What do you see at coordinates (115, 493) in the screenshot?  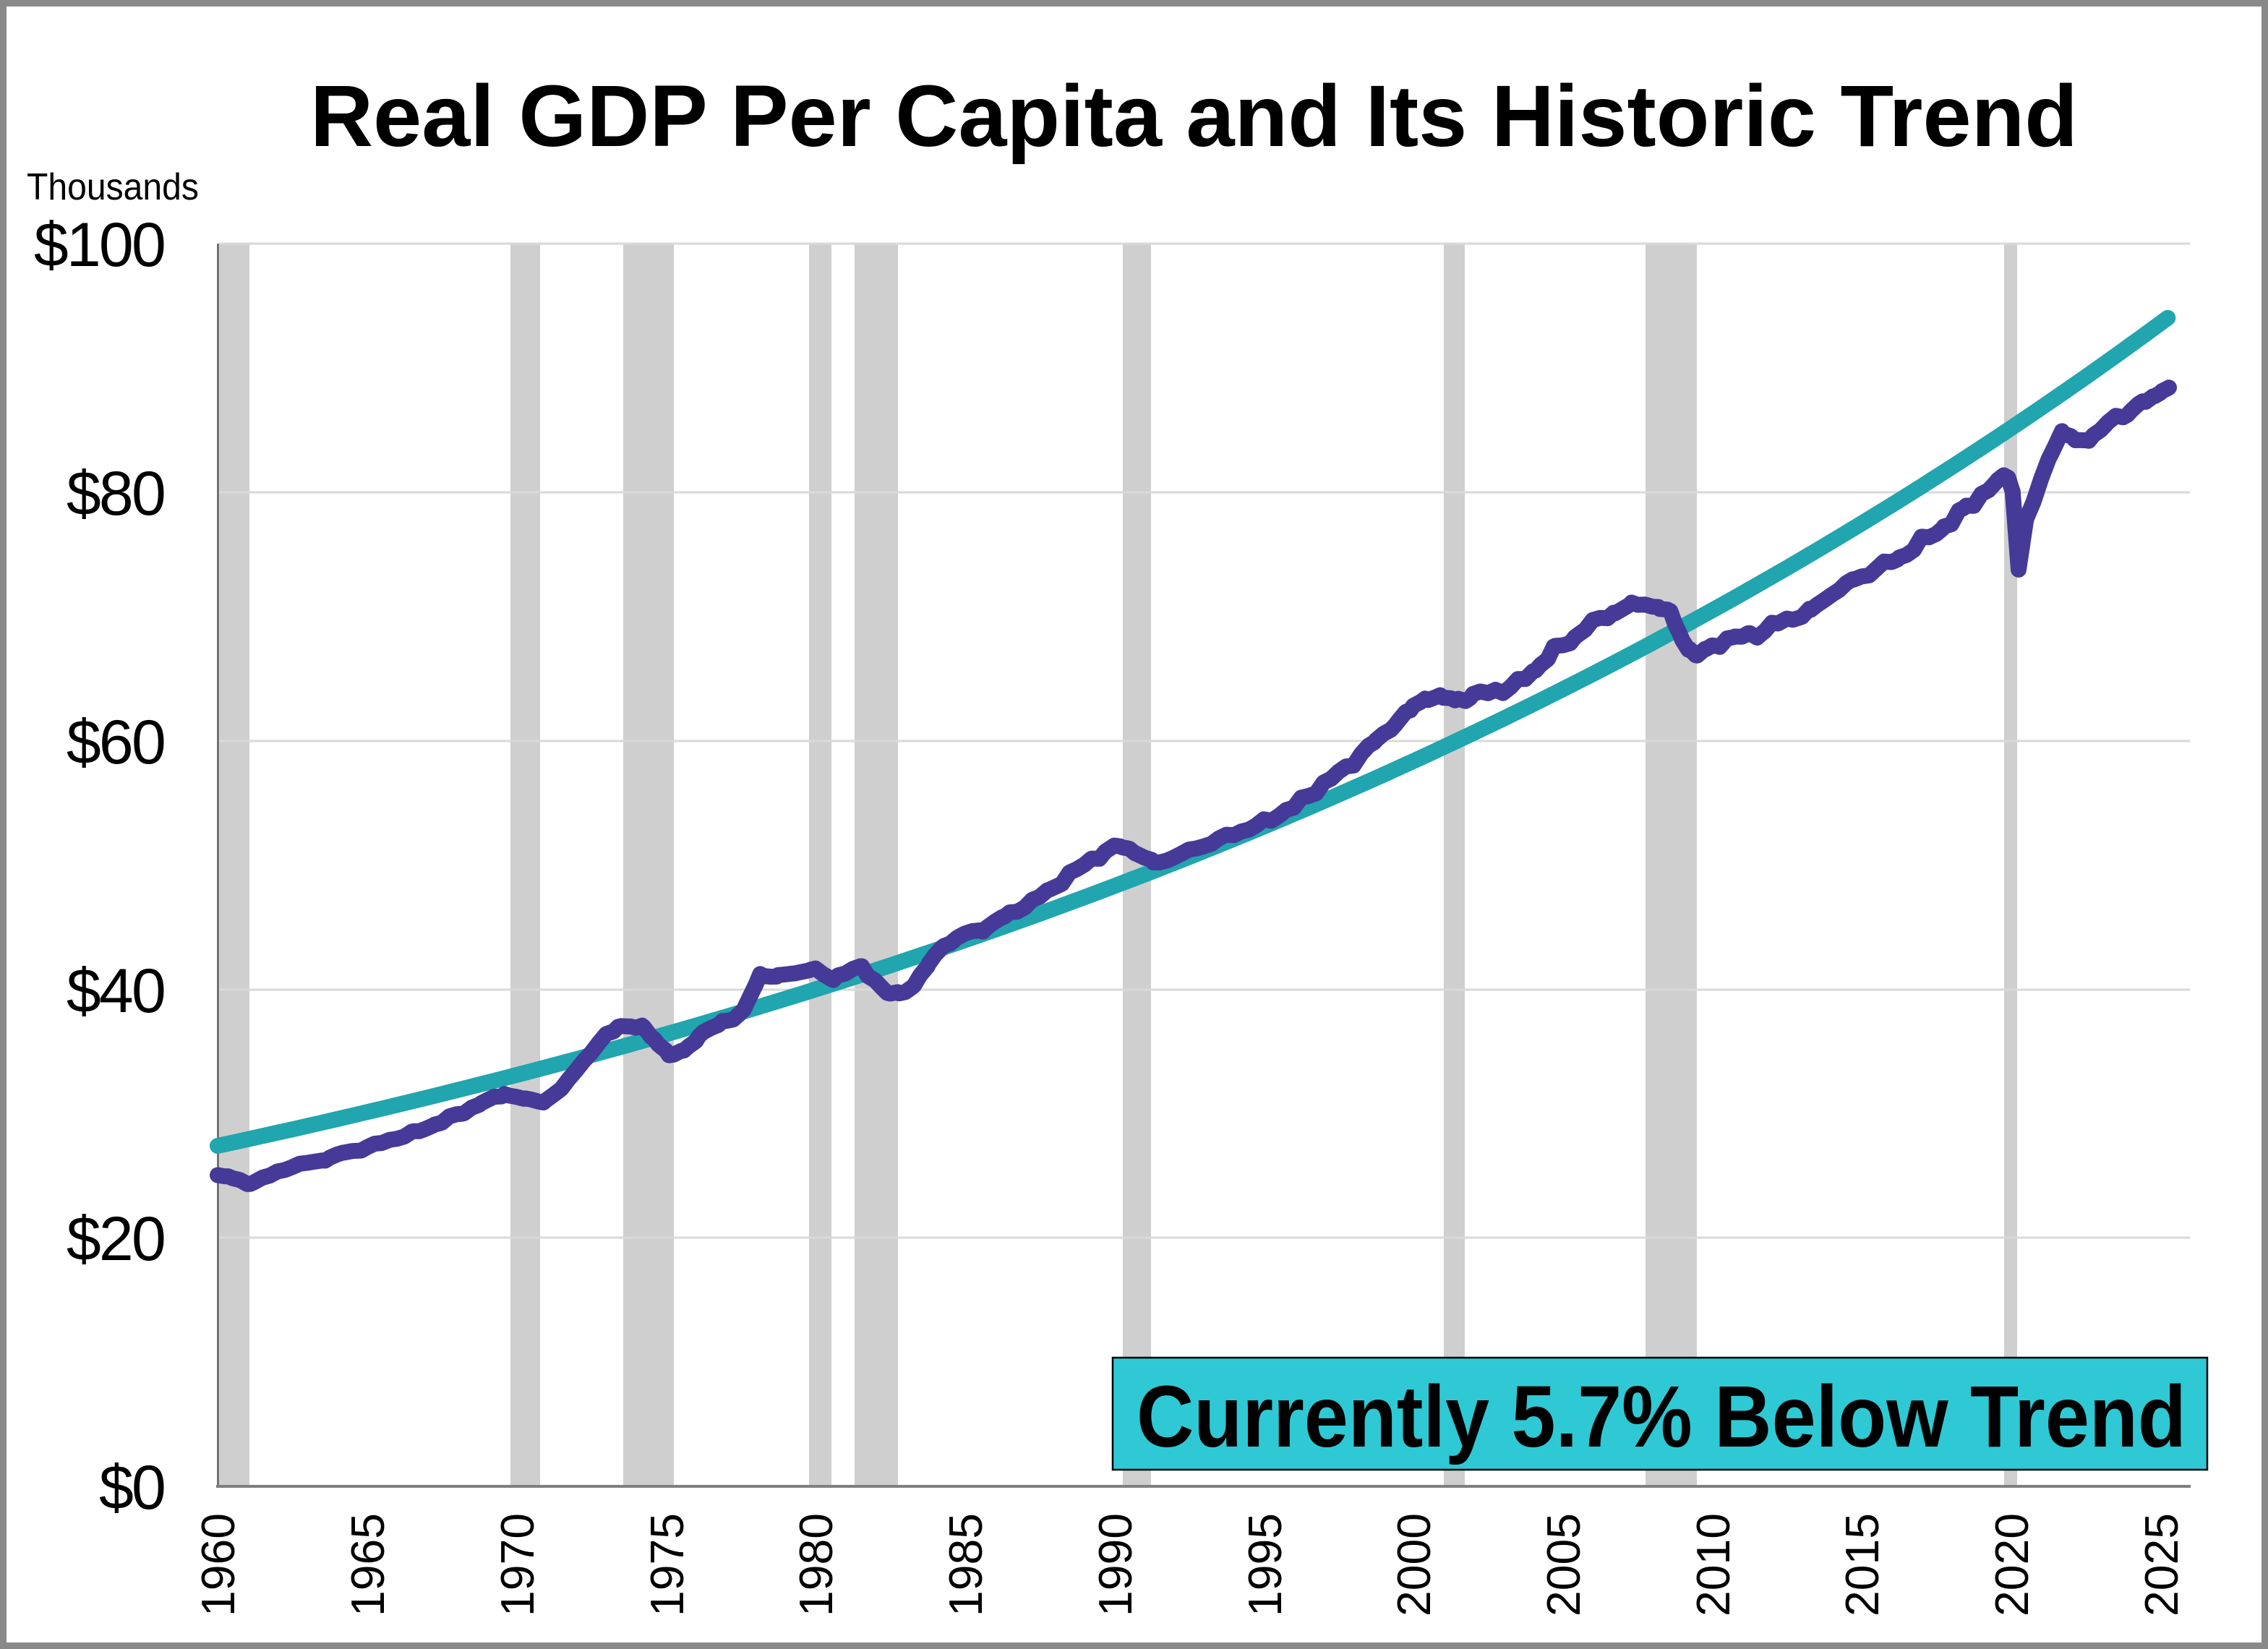 I see `svg-text: $80` at bounding box center [115, 493].